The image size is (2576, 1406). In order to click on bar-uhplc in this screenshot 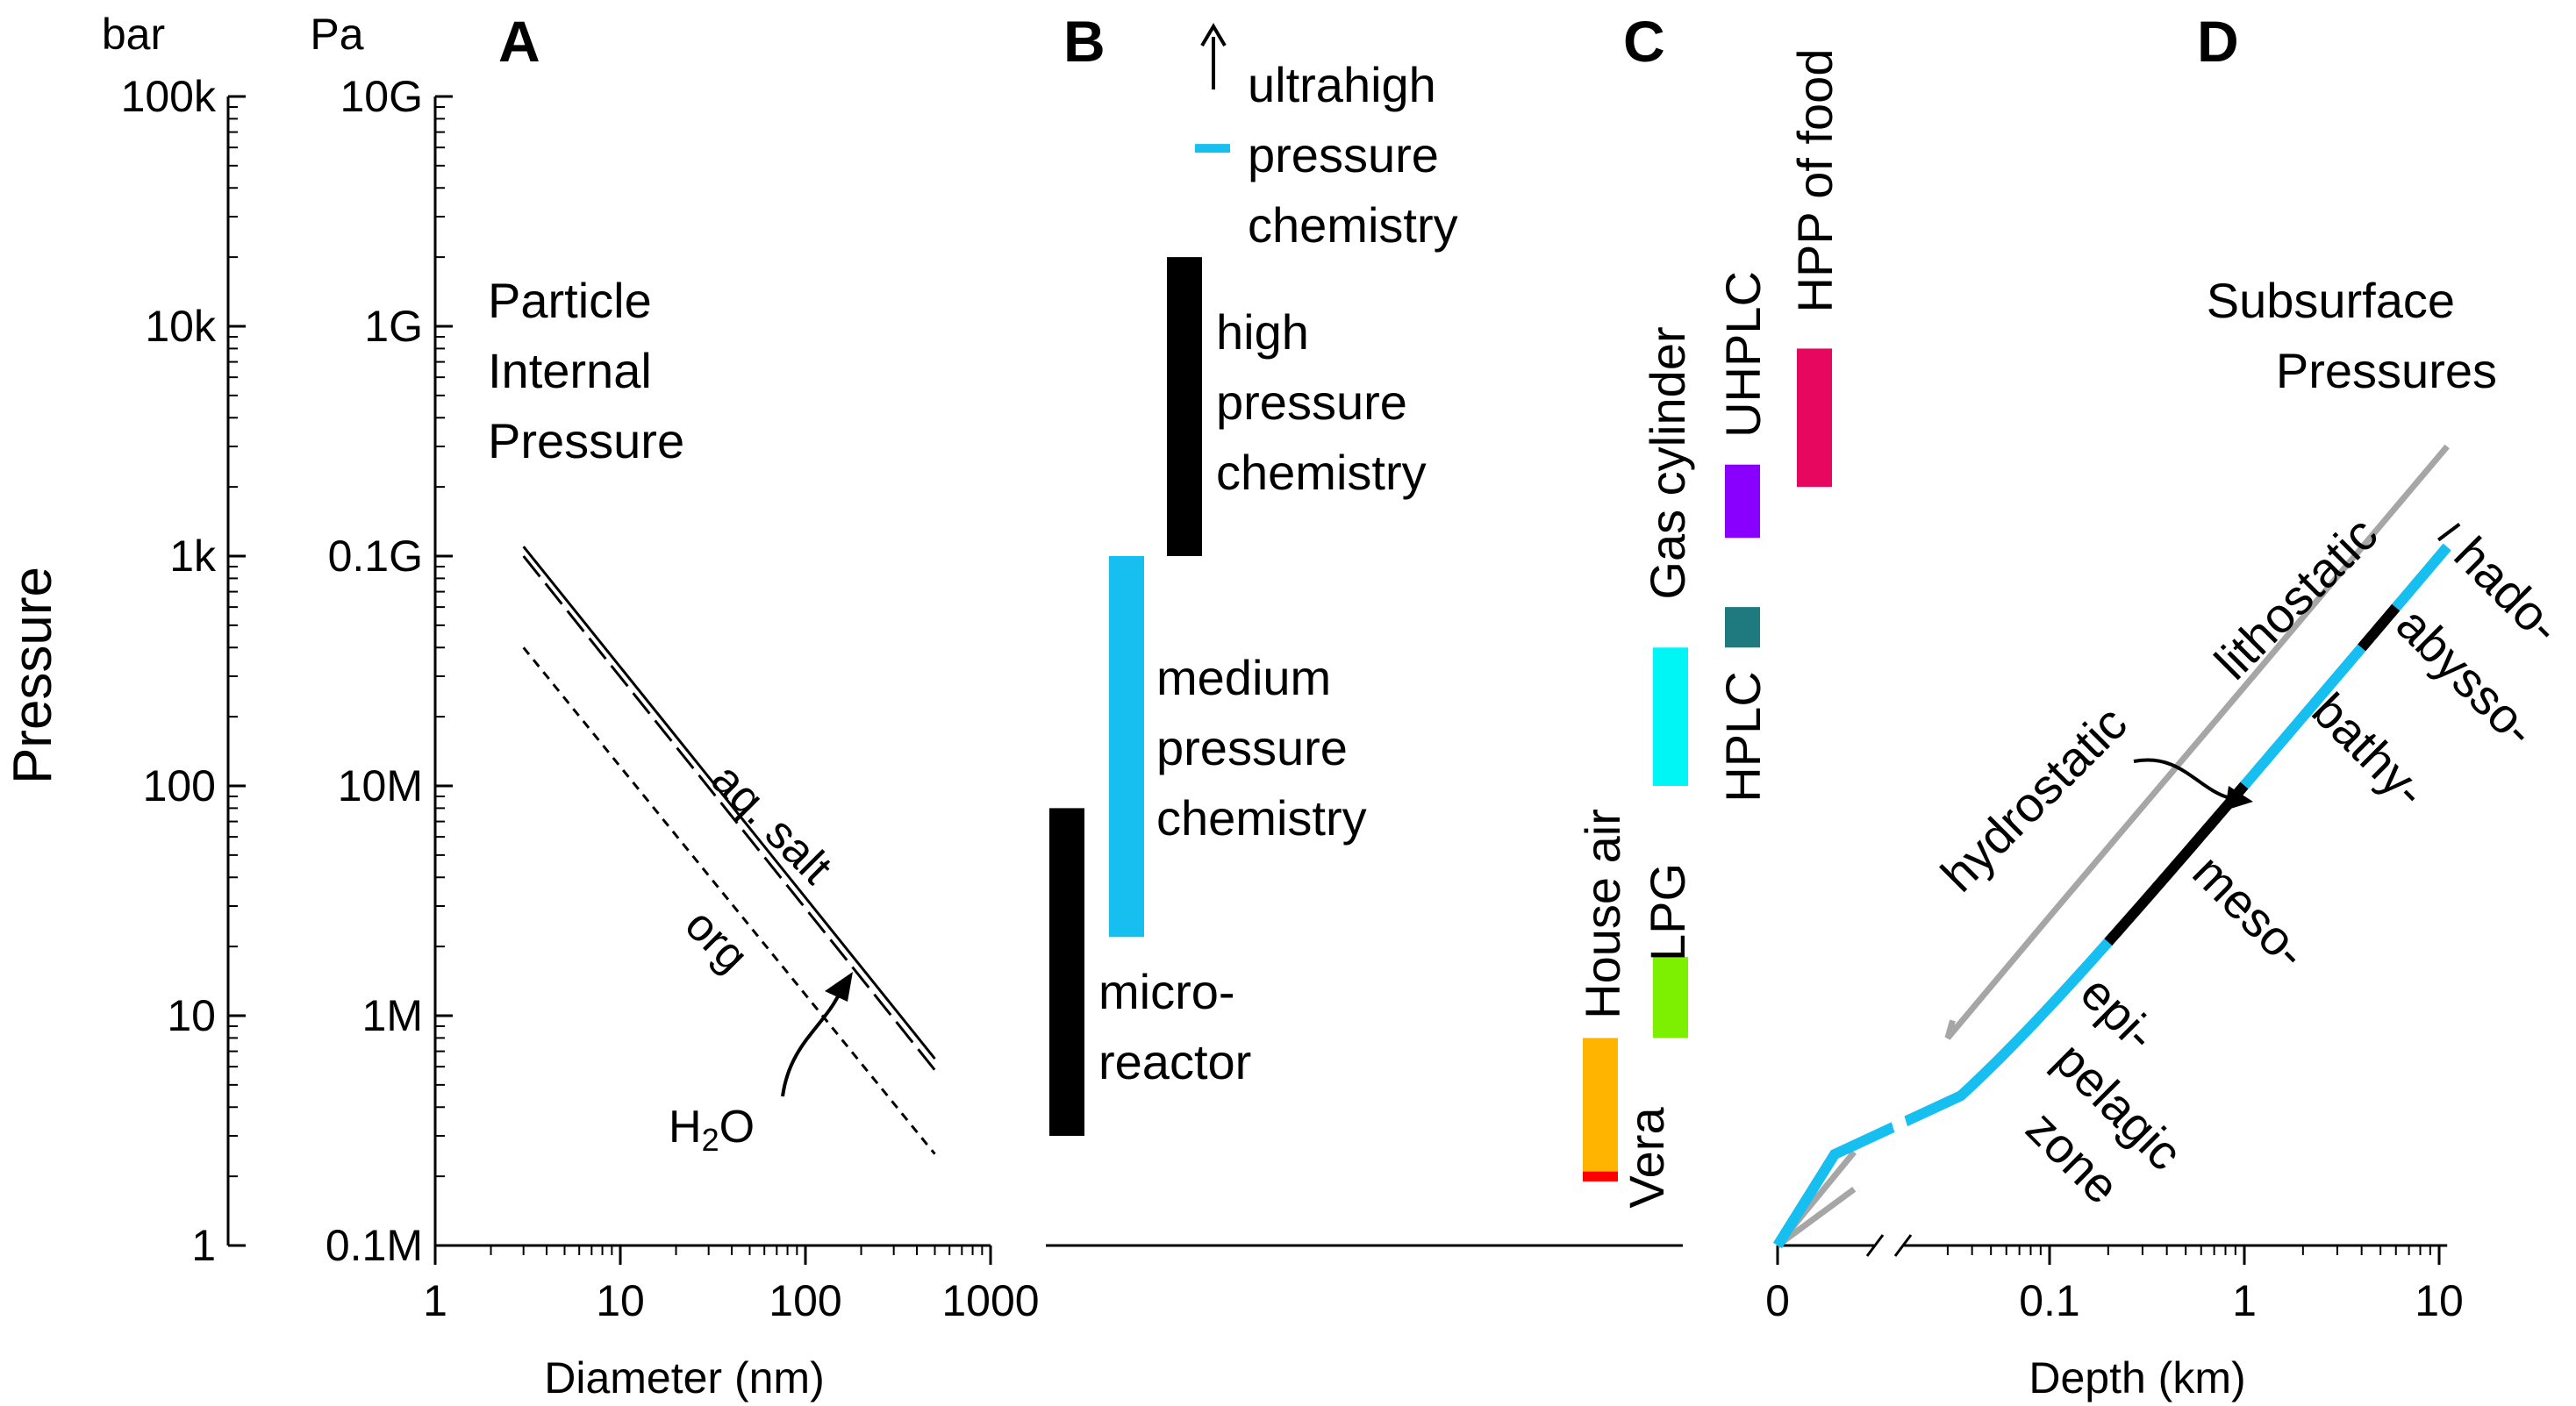, I will do `click(1742, 501)`.